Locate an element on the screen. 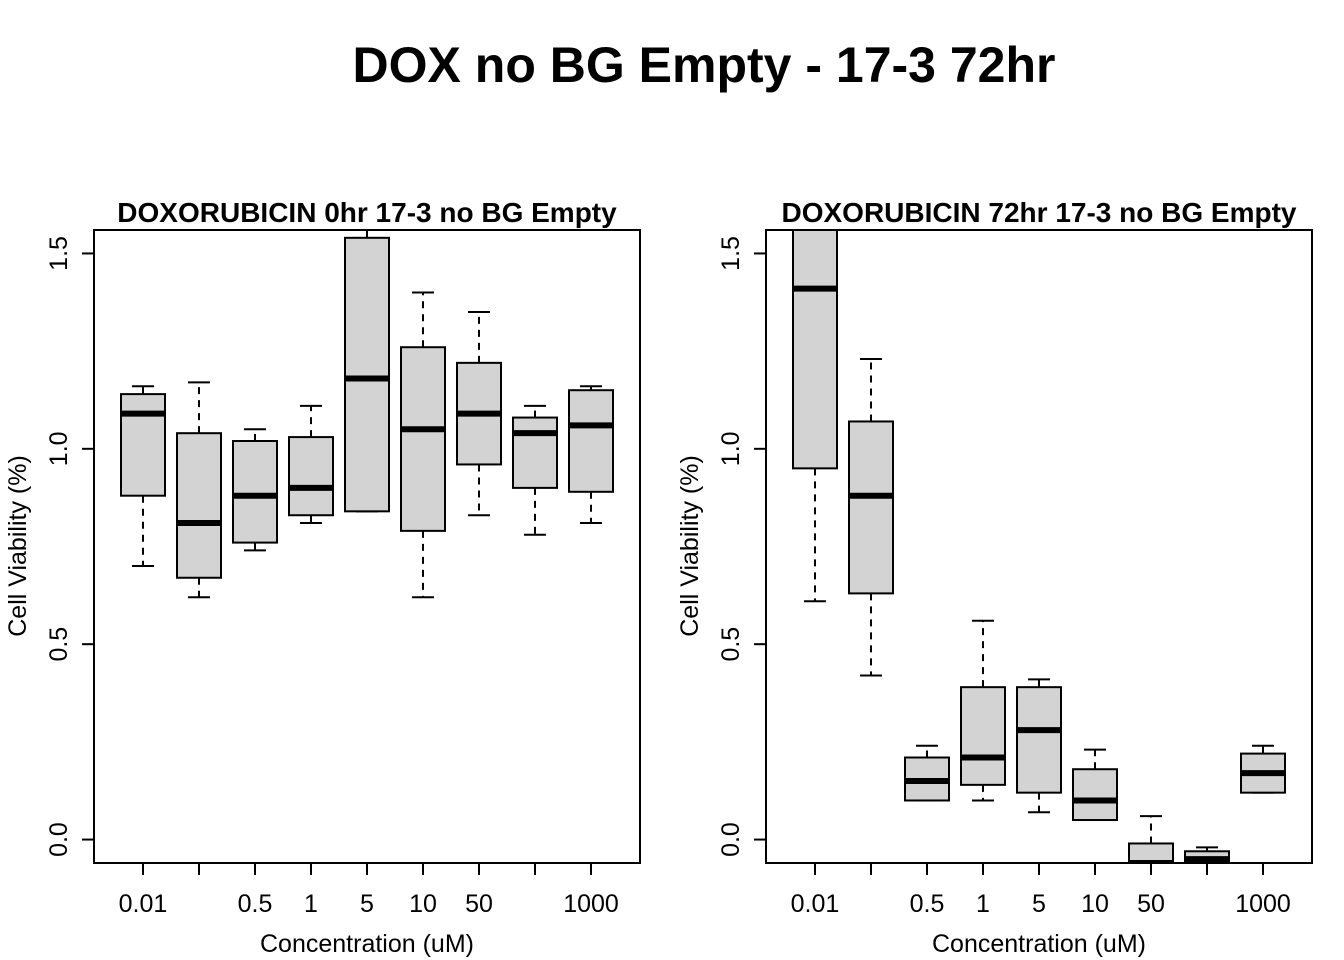 This screenshot has width=1344, height=960. panel-title: DOXORUBICIN 0hr 17-3 no BG Empty is located at coordinates (367, 212).